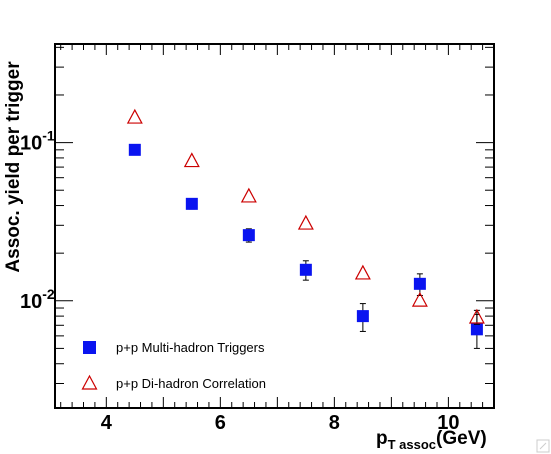 The width and height of the screenshot is (551, 454). What do you see at coordinates (334, 423) in the screenshot?
I see `x-tick-label: 8` at bounding box center [334, 423].